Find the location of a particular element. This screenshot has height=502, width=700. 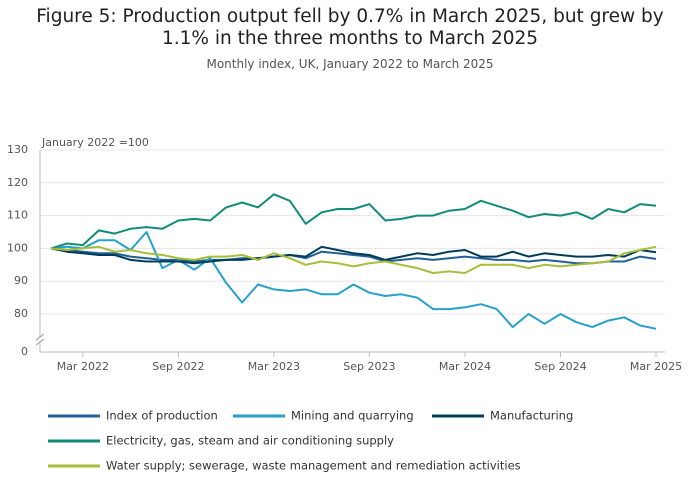

y-axis-label: January 2022 =100 is located at coordinates (95, 142).